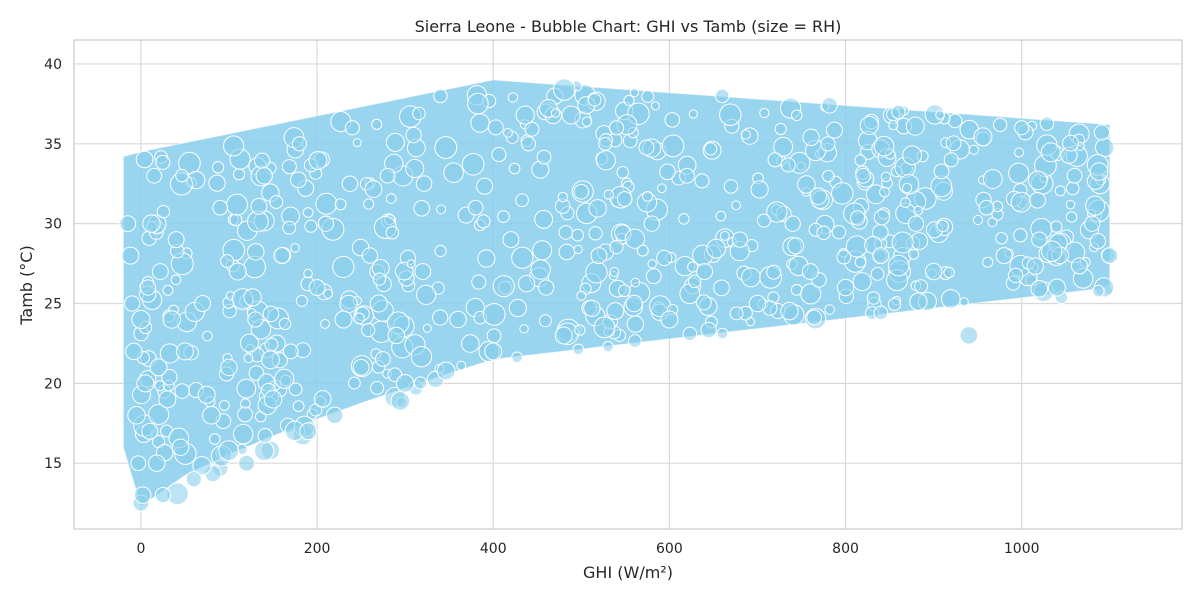 This screenshot has width=1200, height=604. What do you see at coordinates (53, 464) in the screenshot?
I see `y-tick-label: 15` at bounding box center [53, 464].